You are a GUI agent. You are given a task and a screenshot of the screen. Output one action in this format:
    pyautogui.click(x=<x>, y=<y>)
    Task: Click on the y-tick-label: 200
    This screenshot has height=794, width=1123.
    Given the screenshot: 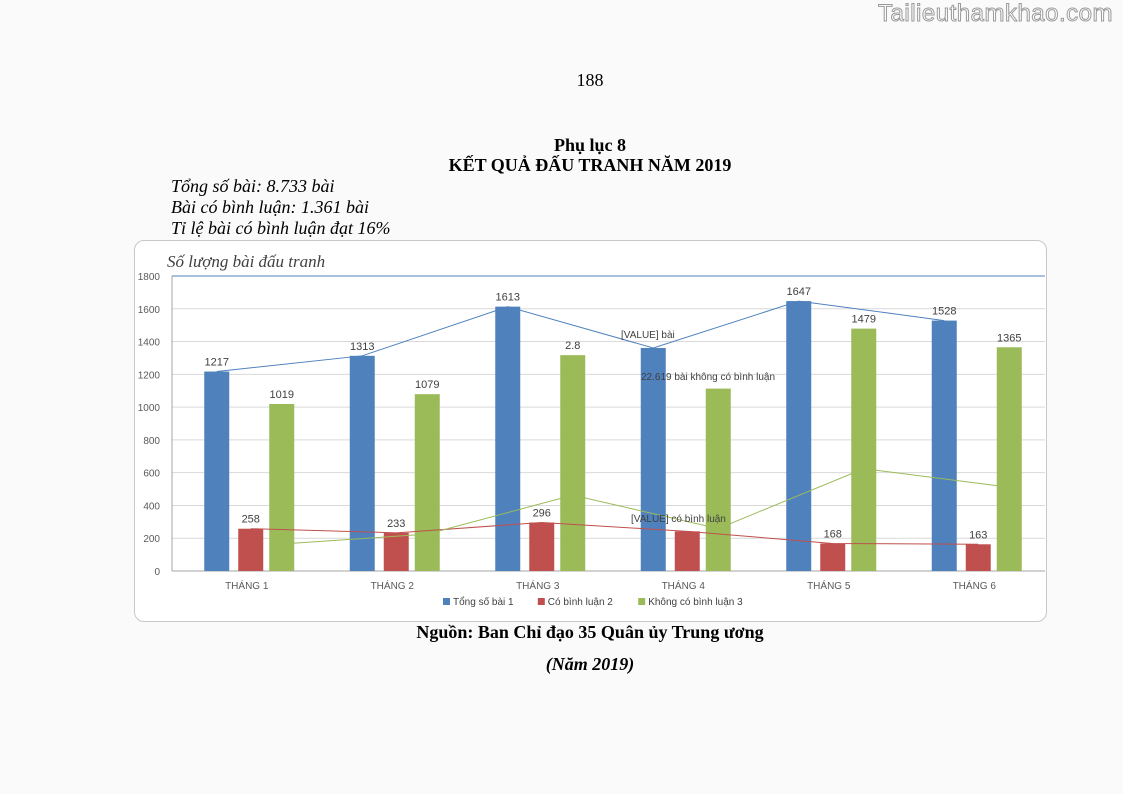 What is the action you would take?
    pyautogui.click(x=151, y=539)
    